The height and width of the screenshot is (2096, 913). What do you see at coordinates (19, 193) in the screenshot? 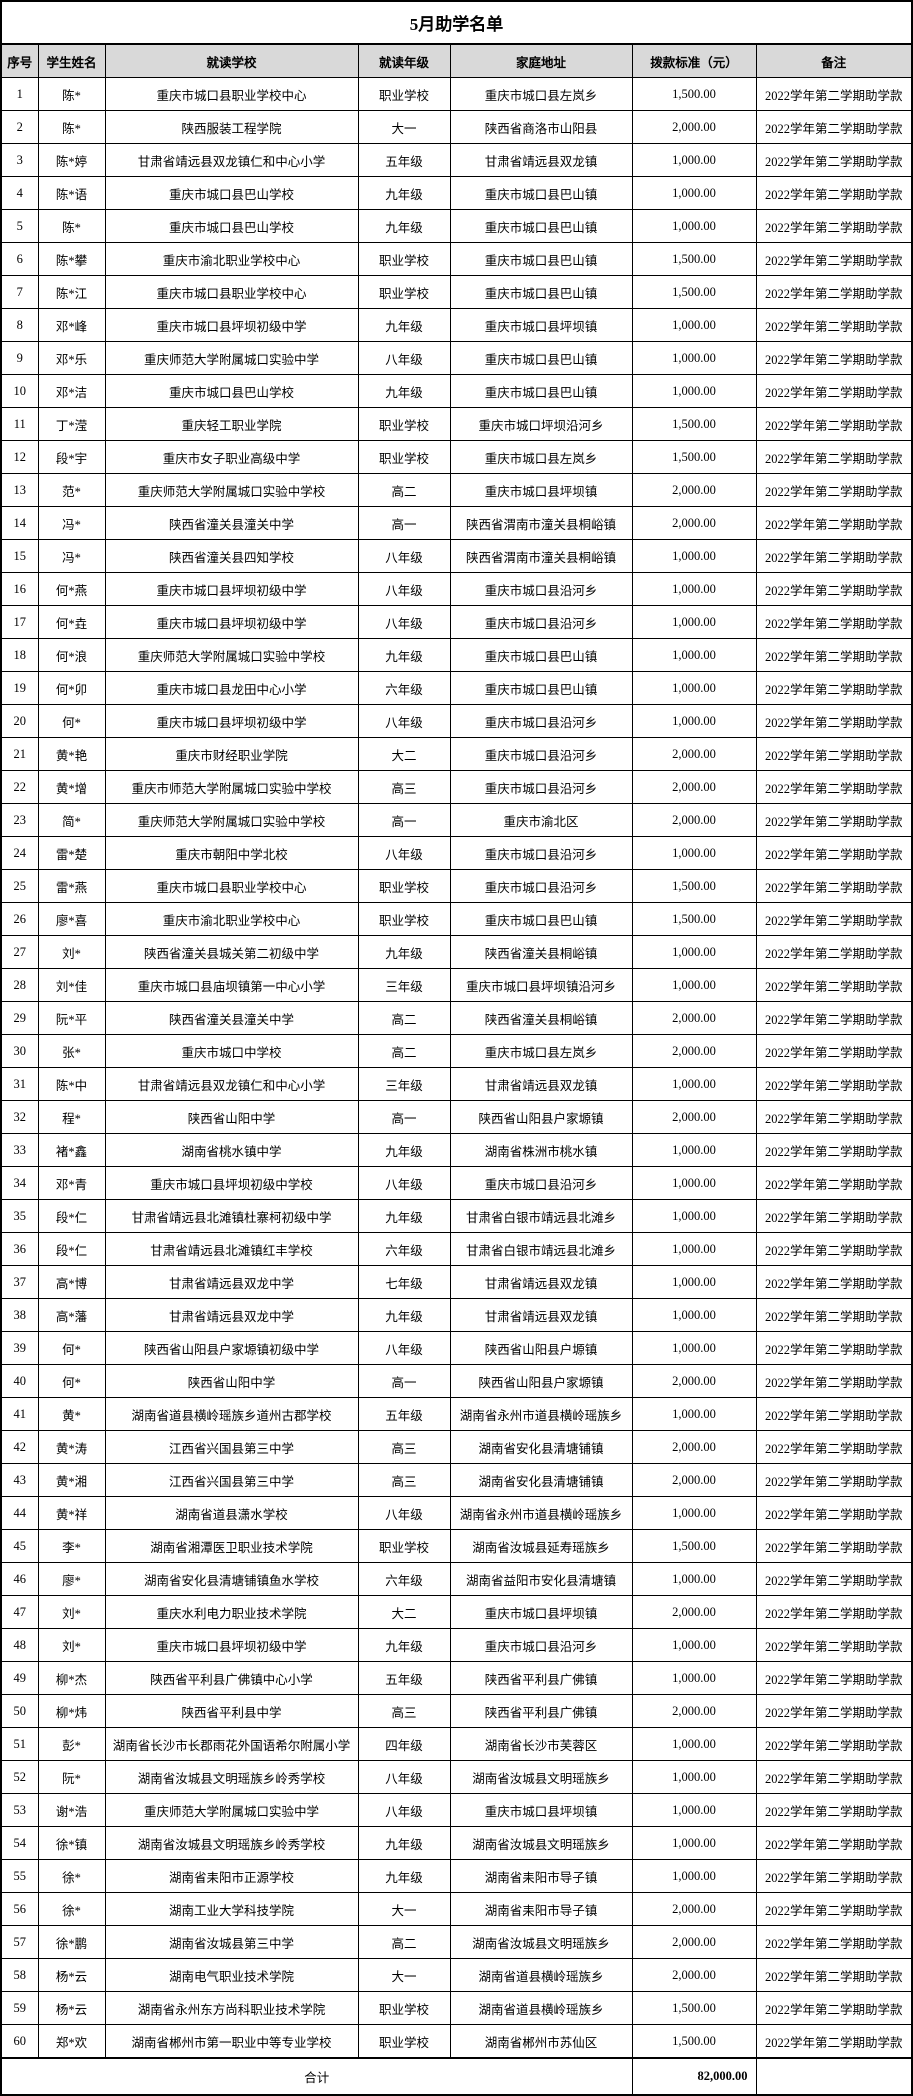
I see `row-no-cell: 4` at bounding box center [19, 193].